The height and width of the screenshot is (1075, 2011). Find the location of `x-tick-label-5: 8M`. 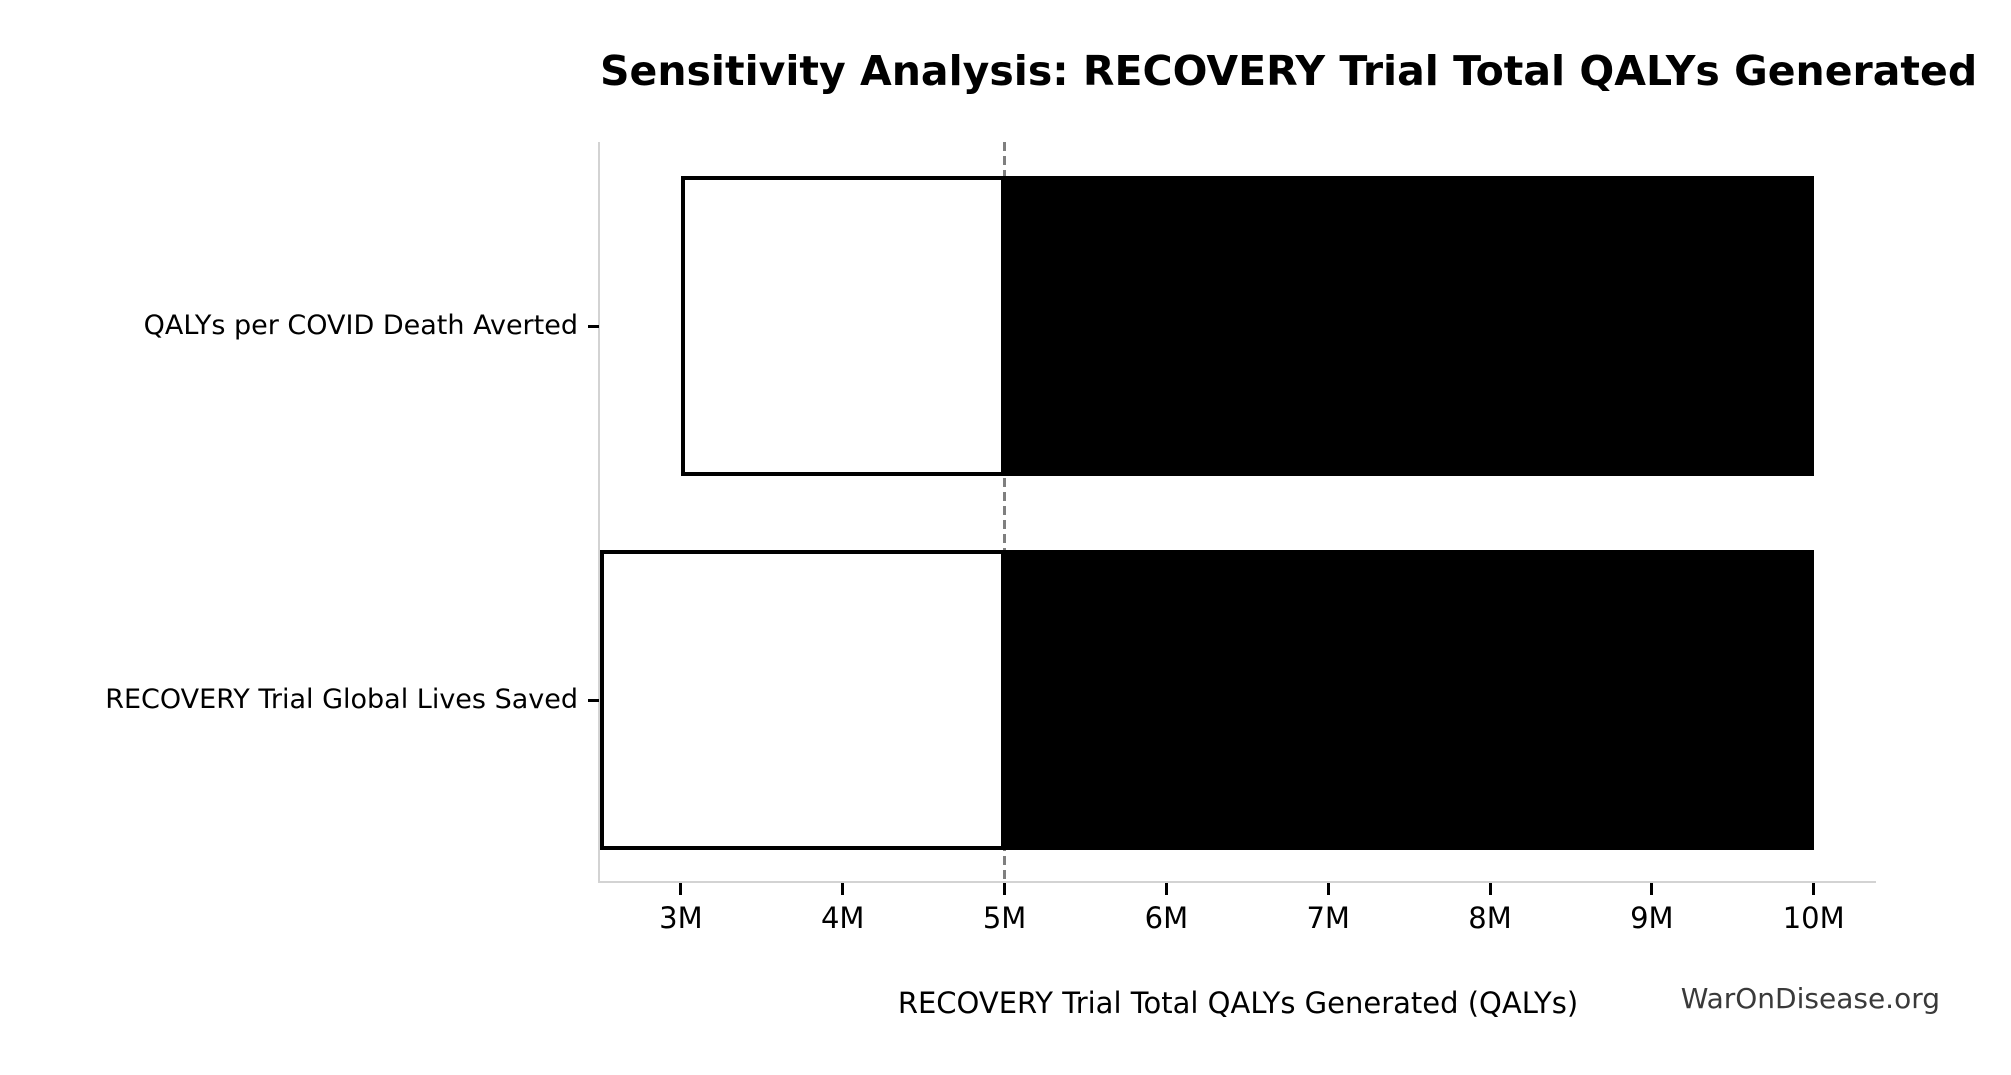

x-tick-label-5: 8M is located at coordinates (1490, 918).